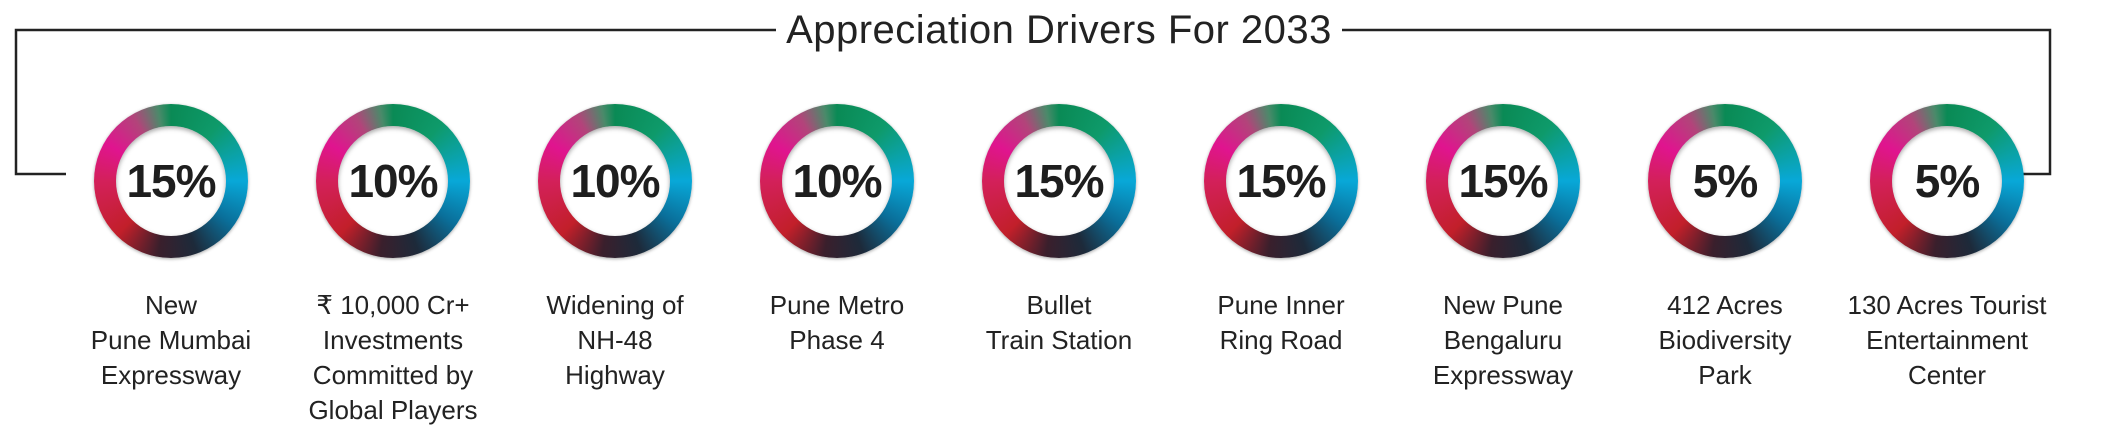 The image size is (2118, 436). Describe the element at coordinates (1281, 323) in the screenshot. I see `driver-label: Pune Inner Ring Road` at that location.